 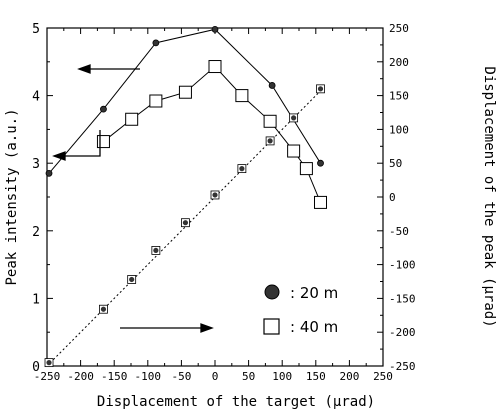 What do you see at coordinates (395, 163) in the screenshot?
I see `y-right-tick-label: 50` at bounding box center [395, 163].